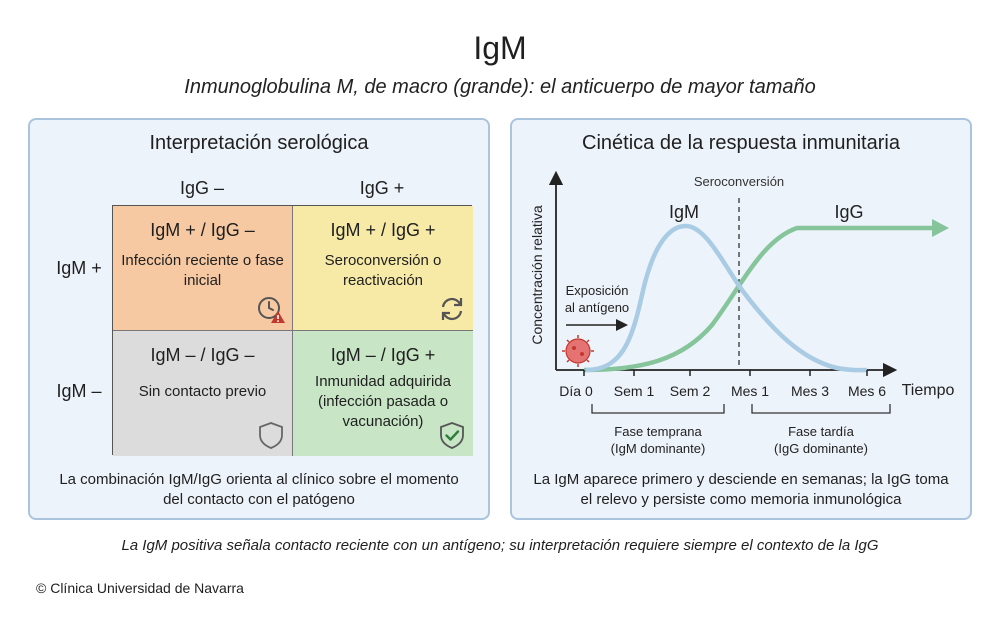  Describe the element at coordinates (750, 391) in the screenshot. I see `x-tick-label: Mes 1` at that location.